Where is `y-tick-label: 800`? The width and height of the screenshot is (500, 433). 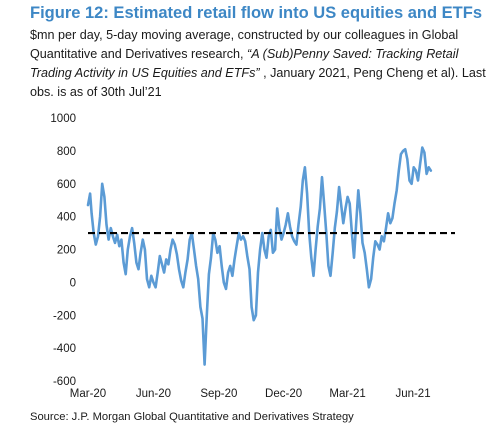 y-tick-label: 800 is located at coordinates (66, 152).